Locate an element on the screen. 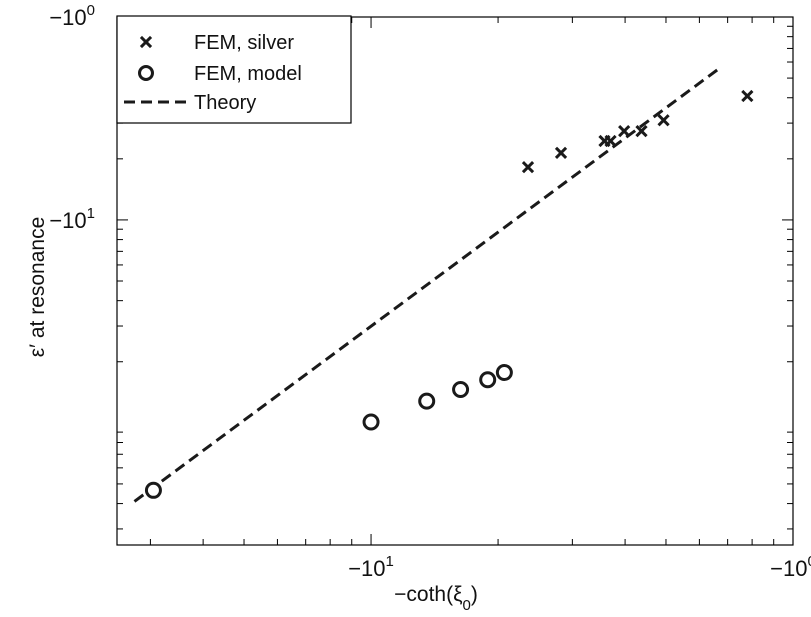 This screenshot has width=811, height=617. y-tick-label-exponent: 1 is located at coordinates (91, 213).